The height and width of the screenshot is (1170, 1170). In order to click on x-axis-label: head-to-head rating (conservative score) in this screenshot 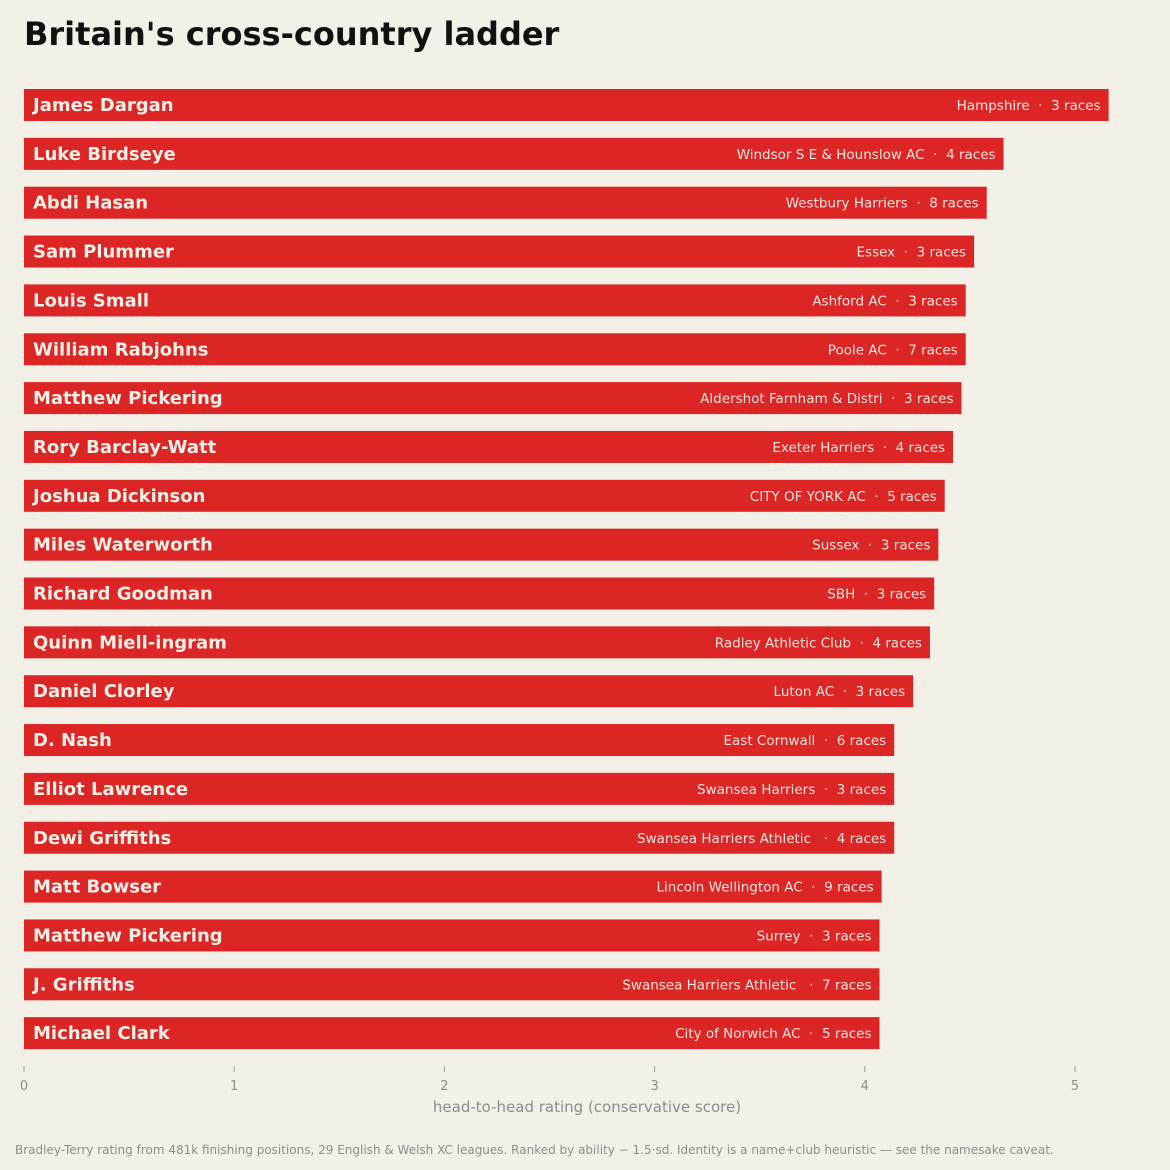, I will do `click(587, 1107)`.